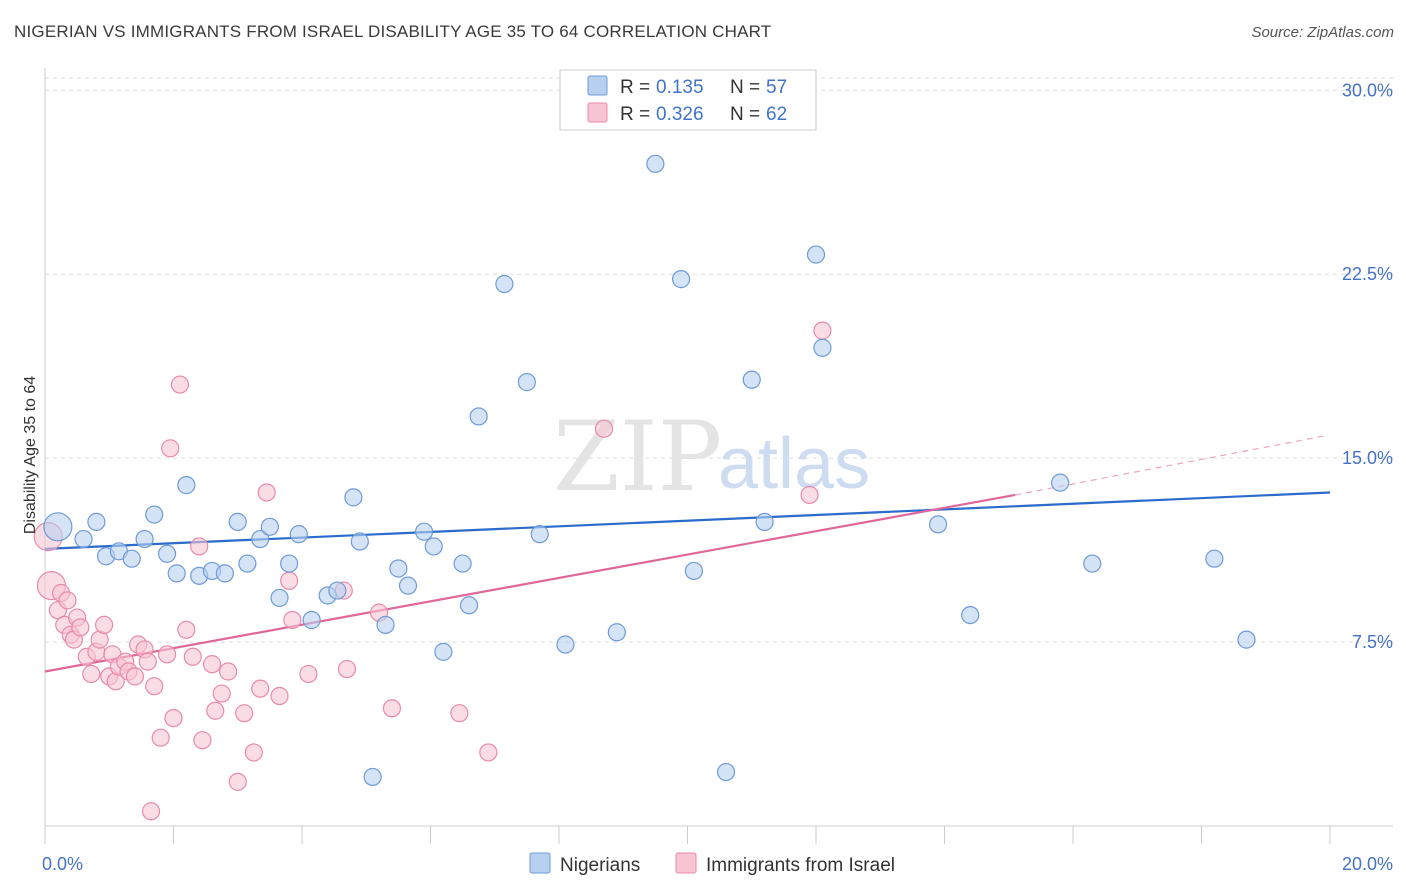 The width and height of the screenshot is (1406, 892). I want to click on y-tick-label-3: 30.0%, so click(1367, 90).